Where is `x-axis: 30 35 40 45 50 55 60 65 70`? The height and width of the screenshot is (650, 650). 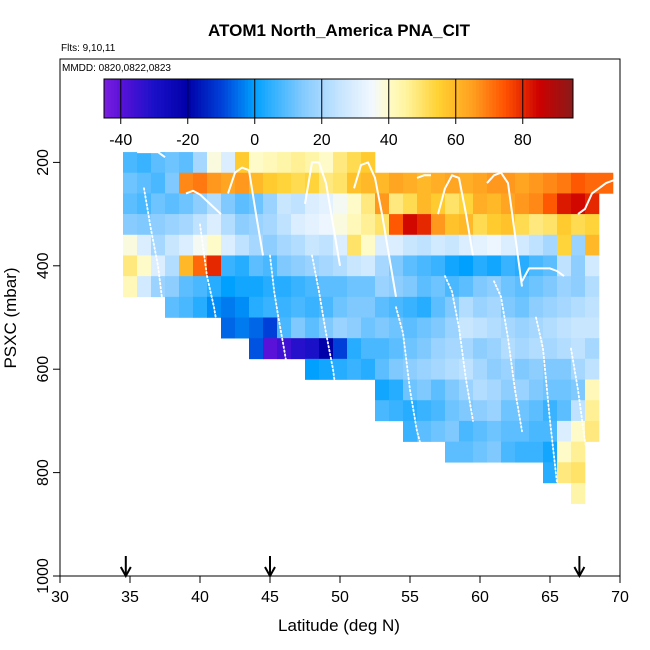
x-axis: 30 35 40 45 50 55 60 65 70 is located at coordinates (340, 591).